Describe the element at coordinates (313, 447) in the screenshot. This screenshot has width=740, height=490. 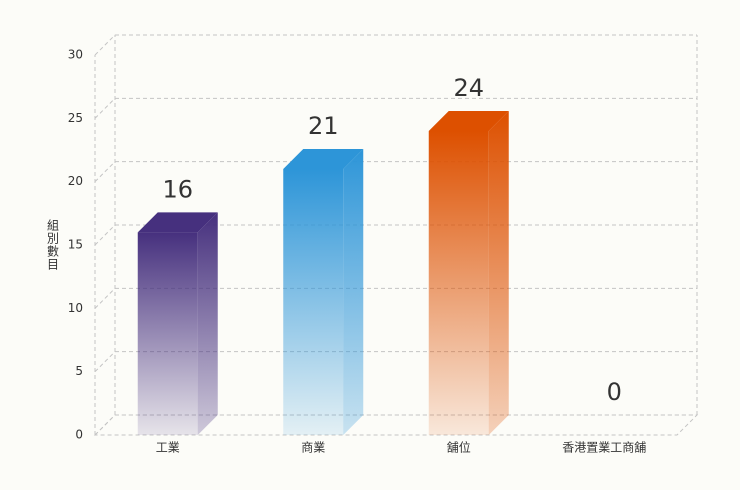
I see `x-tick-label: 商業` at that location.